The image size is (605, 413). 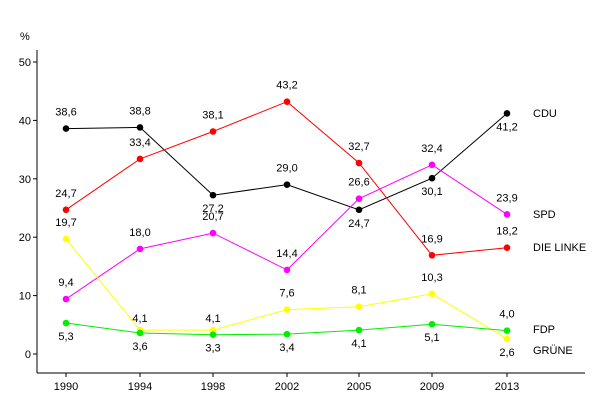 What do you see at coordinates (25, 37) in the screenshot?
I see `y-axis-title: %` at bounding box center [25, 37].